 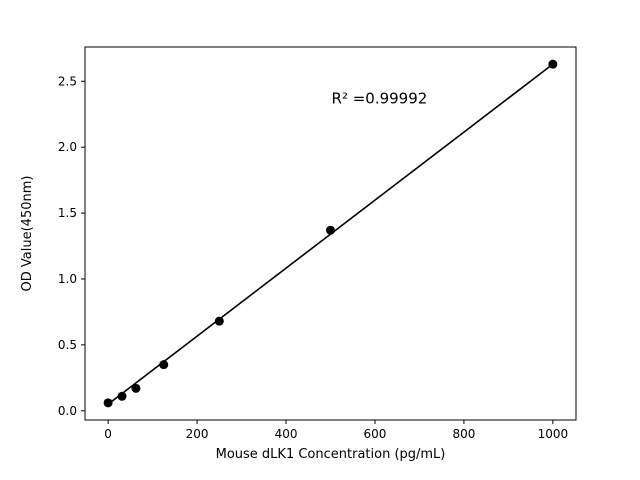 What do you see at coordinates (27, 234) in the screenshot?
I see `y-axis-label: OD Value(450nm)` at bounding box center [27, 234].